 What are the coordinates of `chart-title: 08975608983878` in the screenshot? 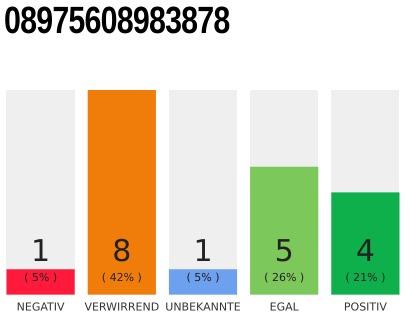 It's located at (117, 21).